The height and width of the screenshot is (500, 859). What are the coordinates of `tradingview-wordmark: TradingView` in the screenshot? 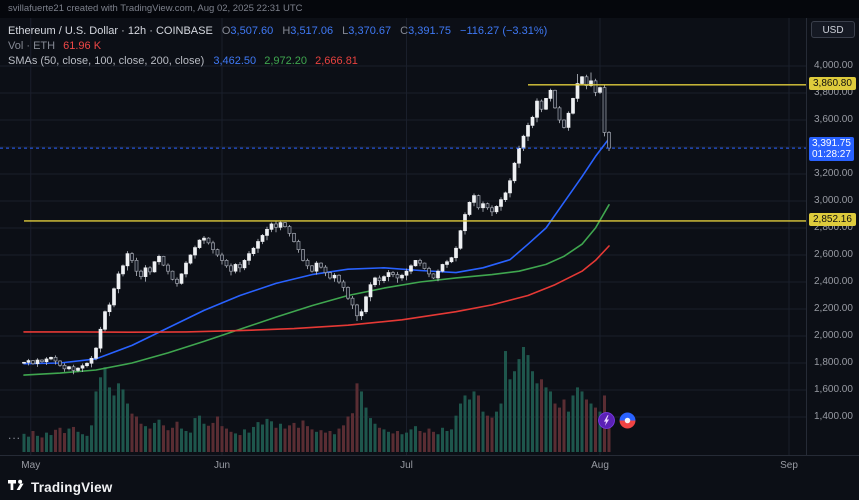 It's located at (72, 487).